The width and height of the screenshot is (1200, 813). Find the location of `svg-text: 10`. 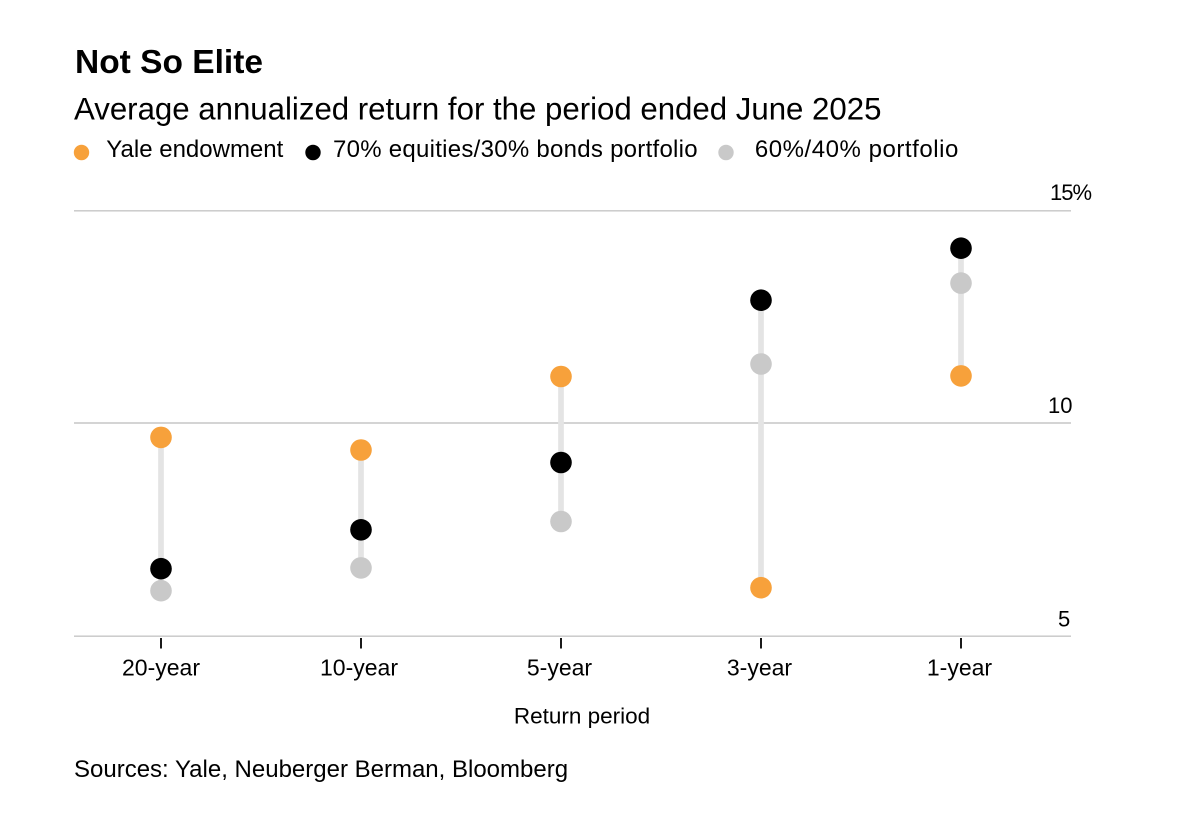

svg-text: 10 is located at coordinates (1060, 405).